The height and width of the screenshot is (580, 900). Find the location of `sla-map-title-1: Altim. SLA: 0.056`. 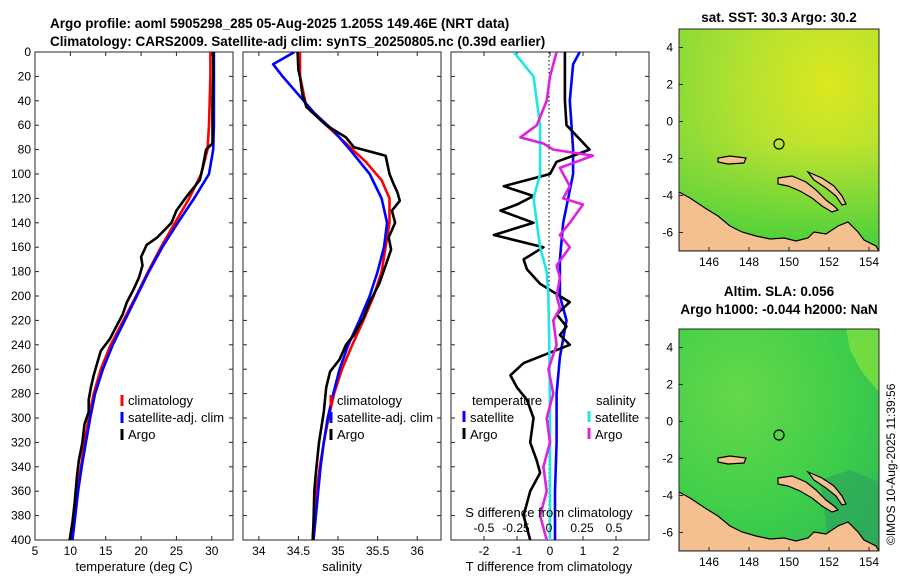

sla-map-title-1: Altim. SLA: 0.056 is located at coordinates (779, 291).